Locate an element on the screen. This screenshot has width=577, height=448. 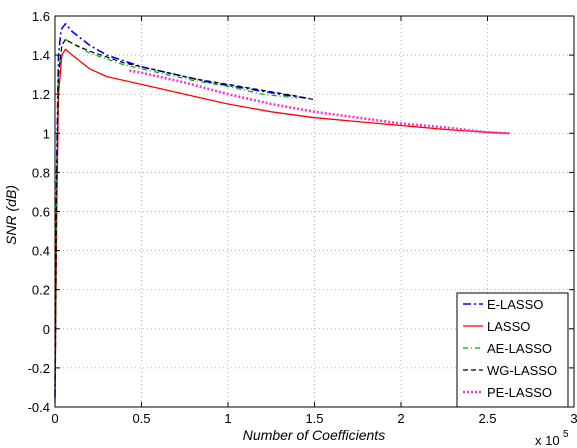
y-tick-label: -0.4 is located at coordinates (39, 407).